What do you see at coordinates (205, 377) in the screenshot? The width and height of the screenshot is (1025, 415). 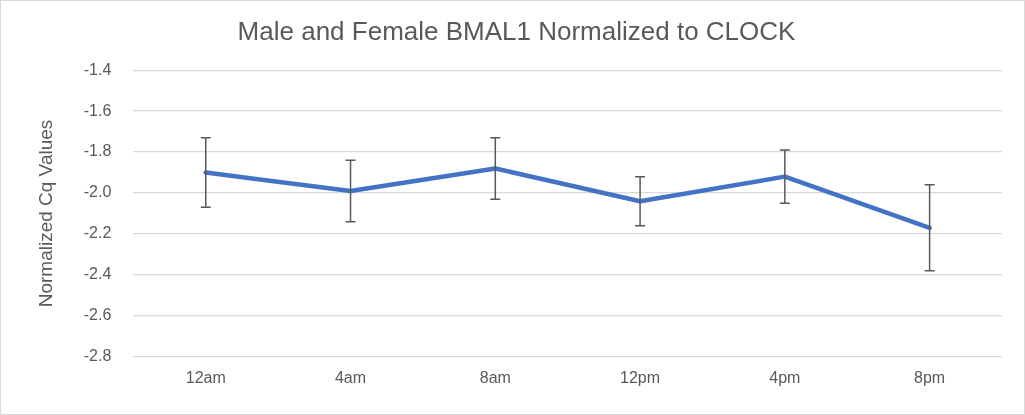 I see `x-tick-label: 12am` at bounding box center [205, 377].